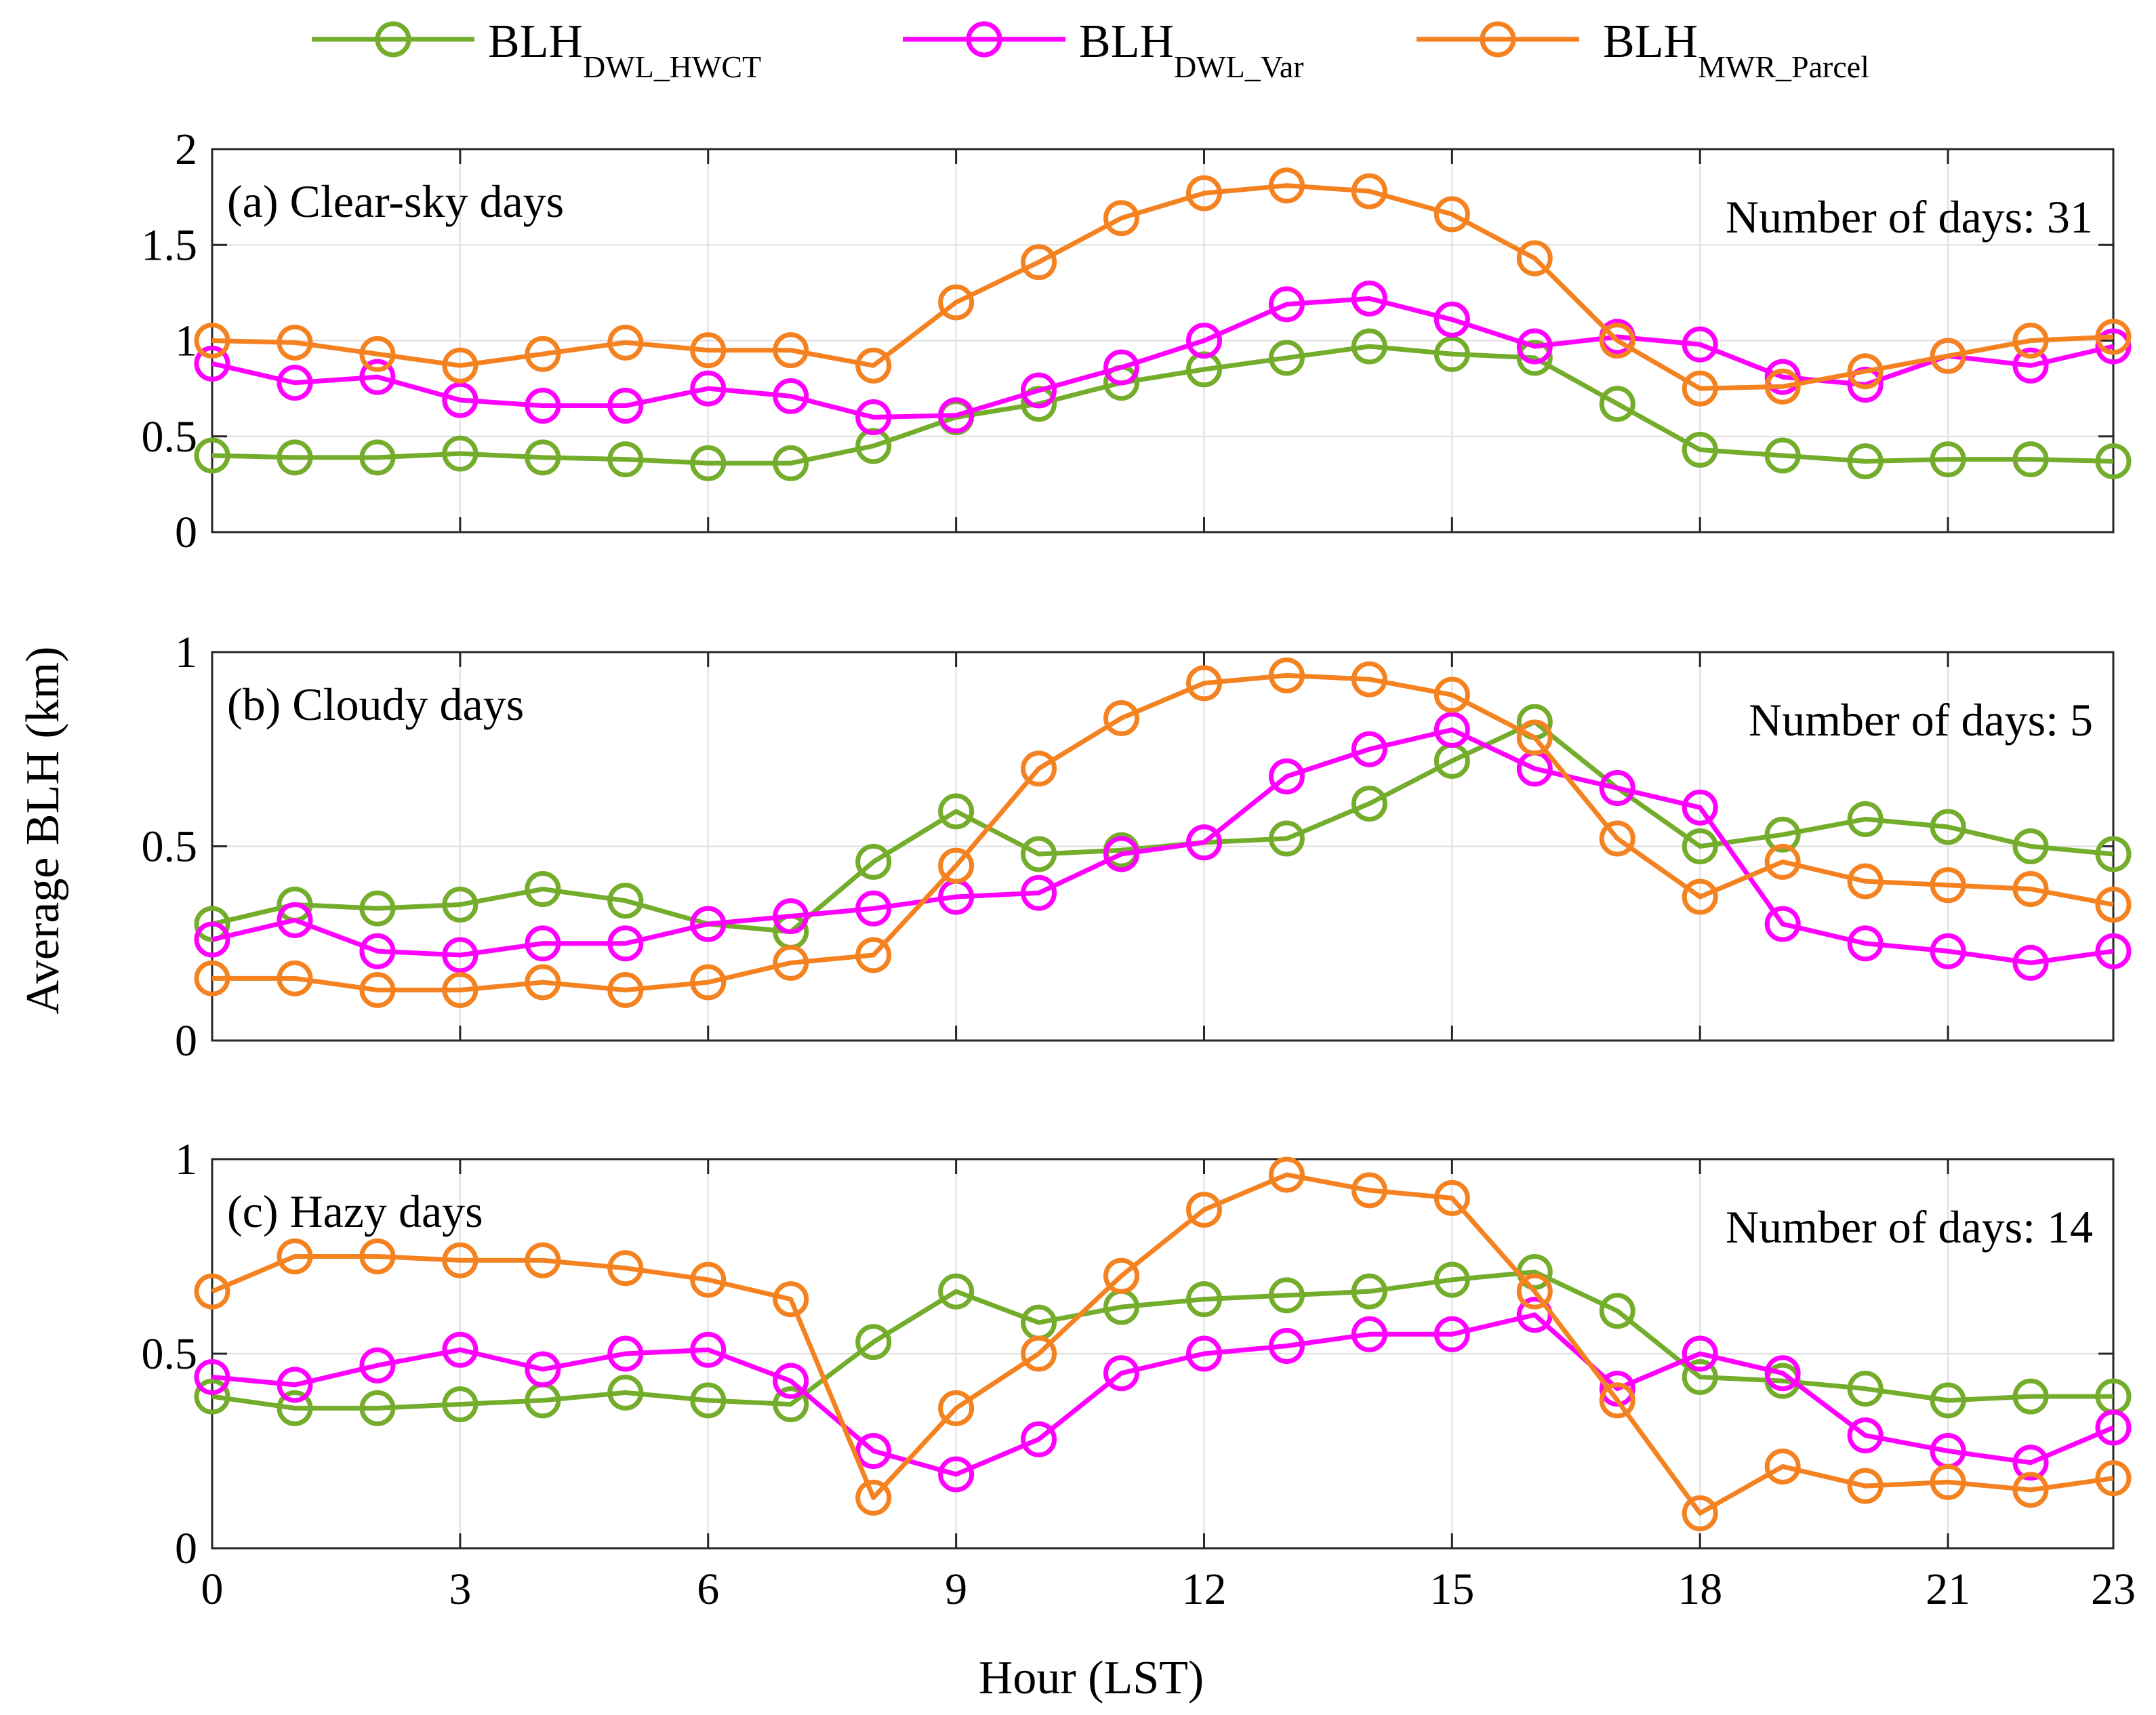 This screenshot has height=1715, width=2156. I want to click on days-count-clear-sky: Number of days: 31, so click(1910, 217).